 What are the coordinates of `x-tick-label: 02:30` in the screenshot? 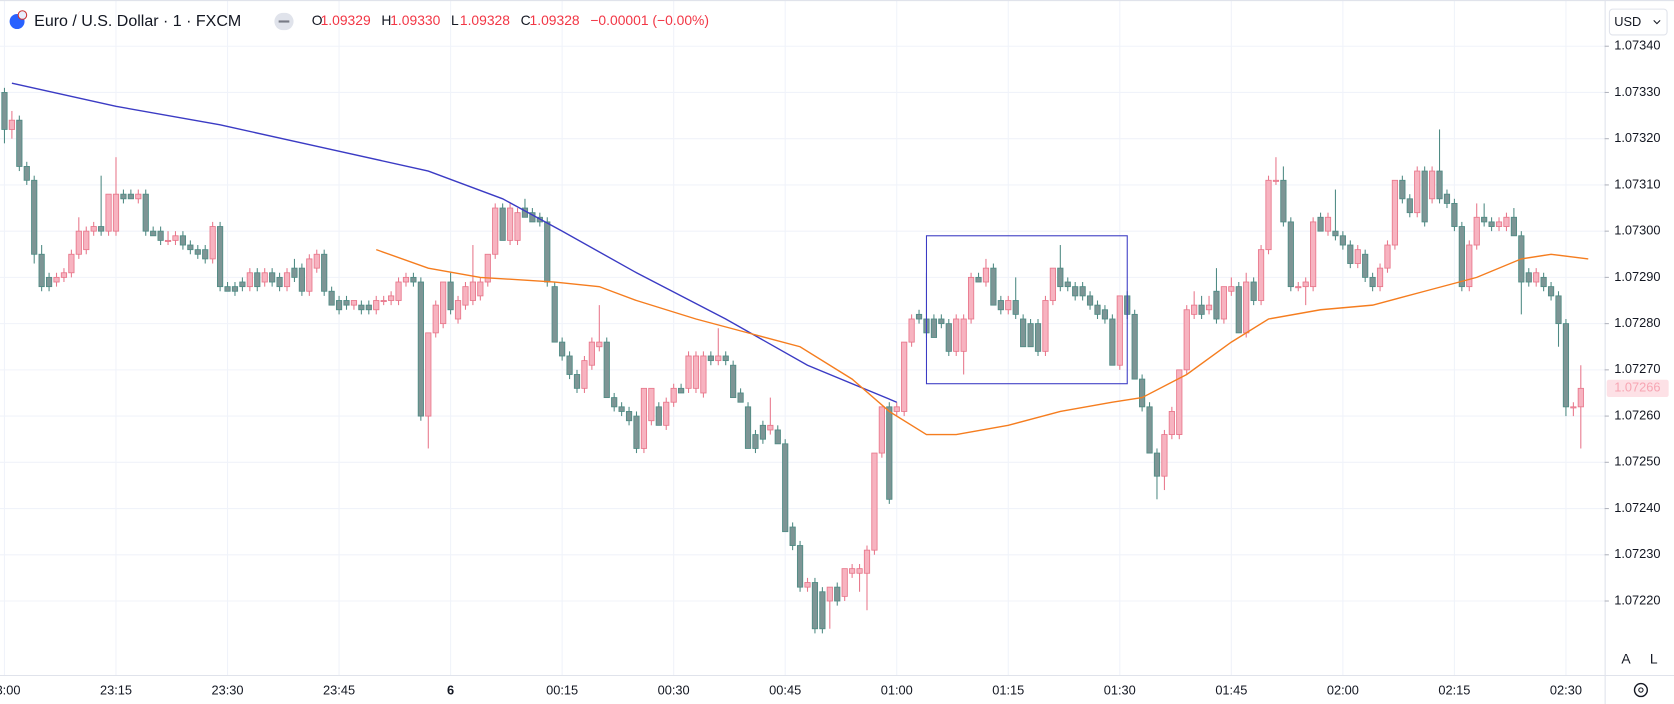 It's located at (1566, 689).